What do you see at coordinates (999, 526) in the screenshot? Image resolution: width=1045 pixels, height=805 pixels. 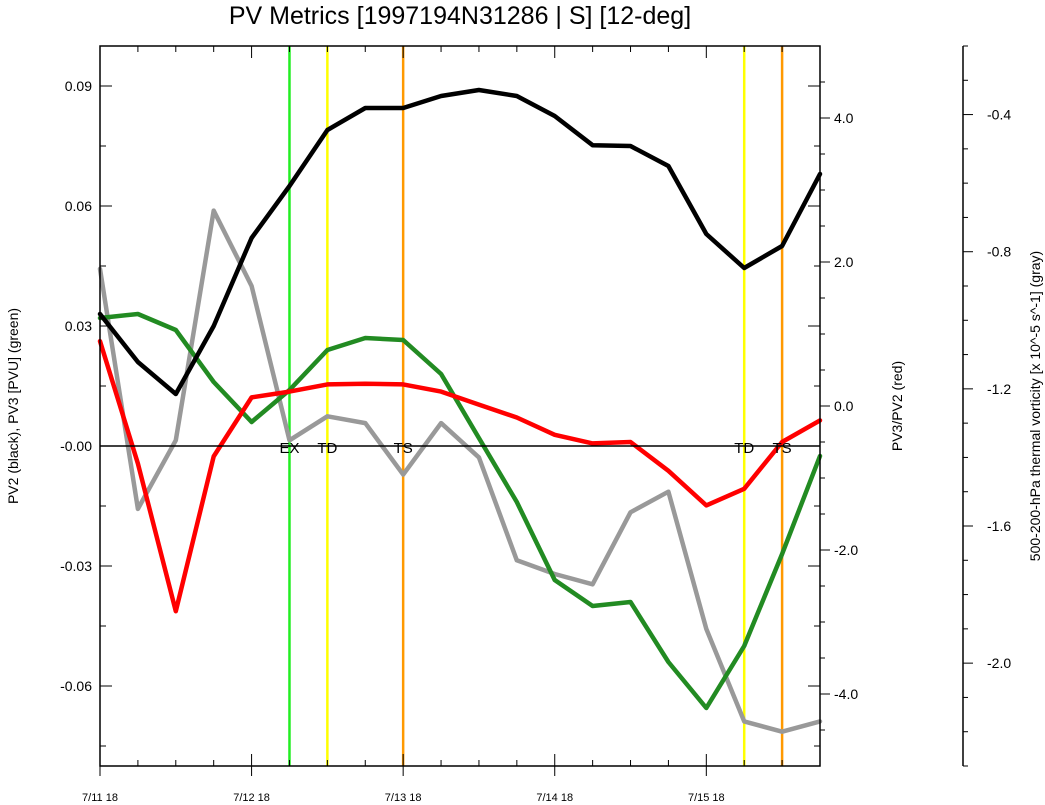 I see `far-right-axis-tick-label: -1.6` at bounding box center [999, 526].